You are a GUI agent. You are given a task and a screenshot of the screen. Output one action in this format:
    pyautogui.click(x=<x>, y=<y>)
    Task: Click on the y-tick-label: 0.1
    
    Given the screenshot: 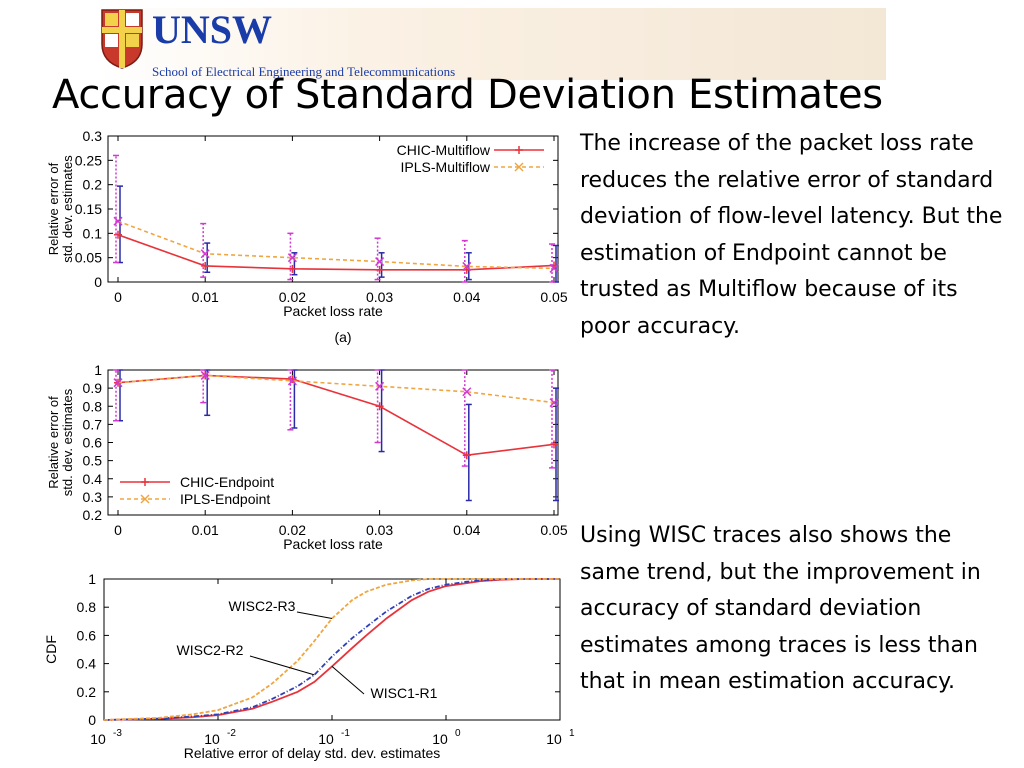 What is the action you would take?
    pyautogui.click(x=93, y=233)
    